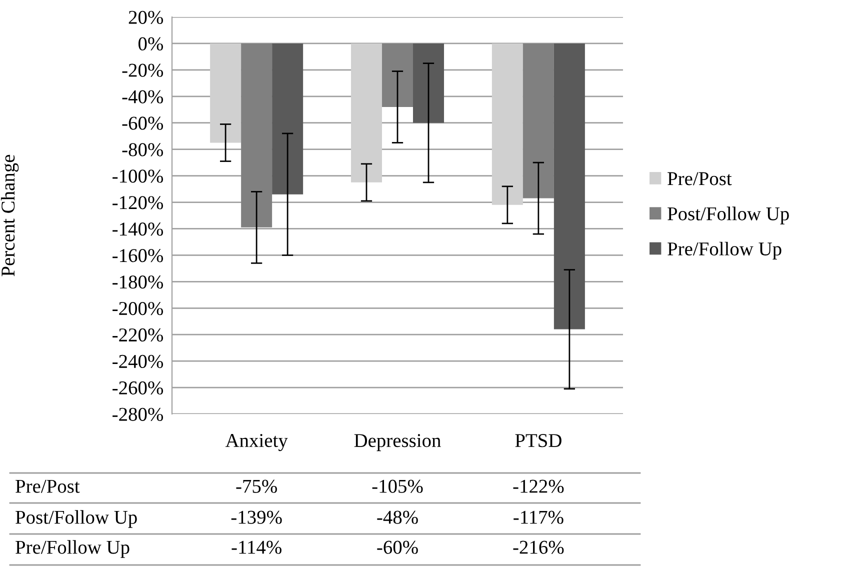 This screenshot has width=842, height=573. I want to click on data-label: -139%, so click(256, 517).